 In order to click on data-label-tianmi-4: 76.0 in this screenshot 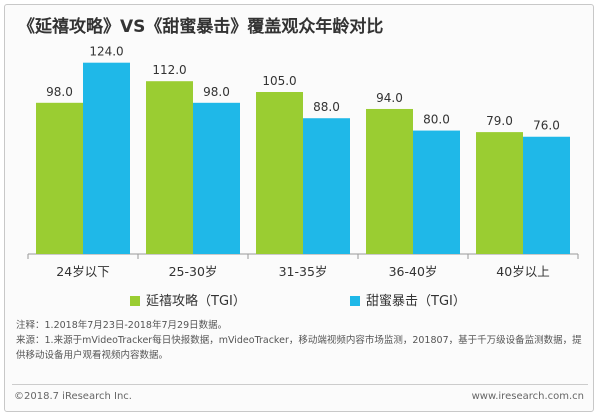, I will do `click(546, 126)`.